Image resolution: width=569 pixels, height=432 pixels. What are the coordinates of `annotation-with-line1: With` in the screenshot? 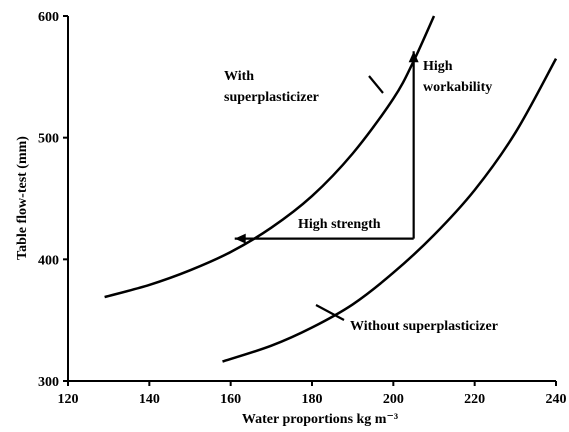 It's located at (239, 76).